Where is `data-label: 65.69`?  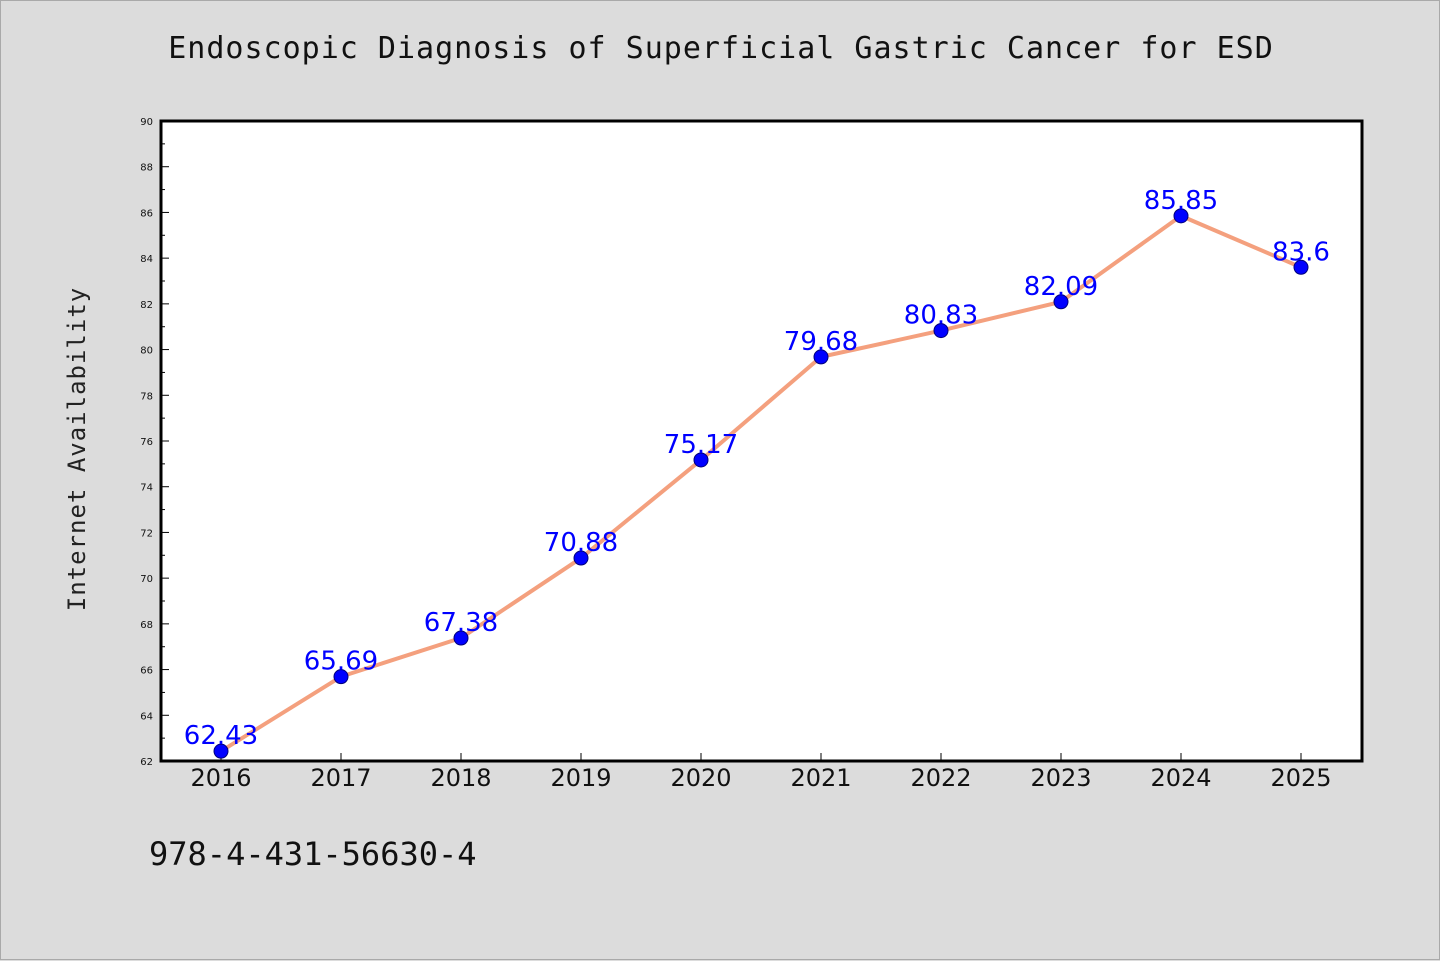
data-label: 65.69 is located at coordinates (341, 662).